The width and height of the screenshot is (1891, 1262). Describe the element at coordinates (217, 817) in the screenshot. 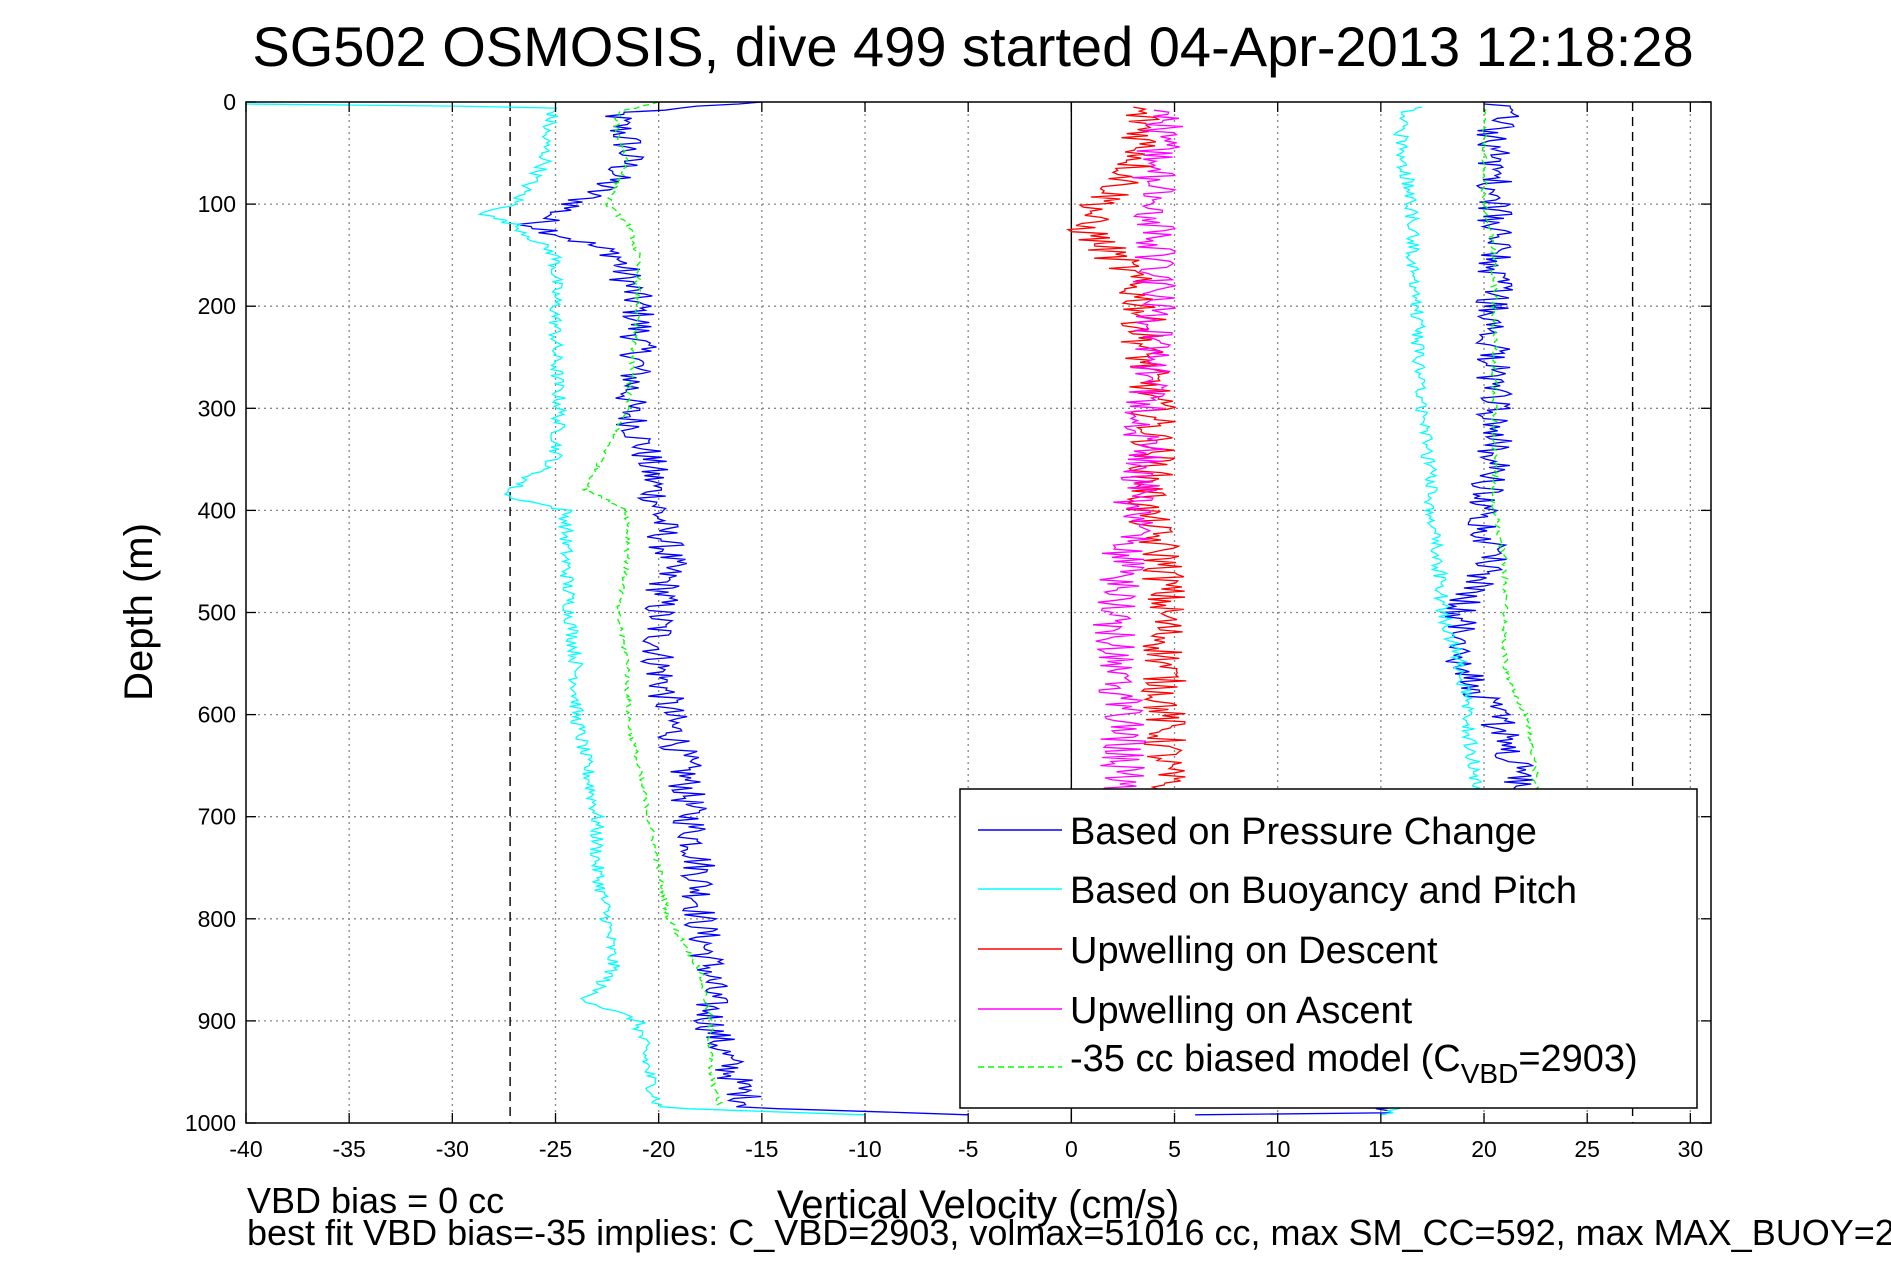

I see `y-tick-label-7: 700` at that location.